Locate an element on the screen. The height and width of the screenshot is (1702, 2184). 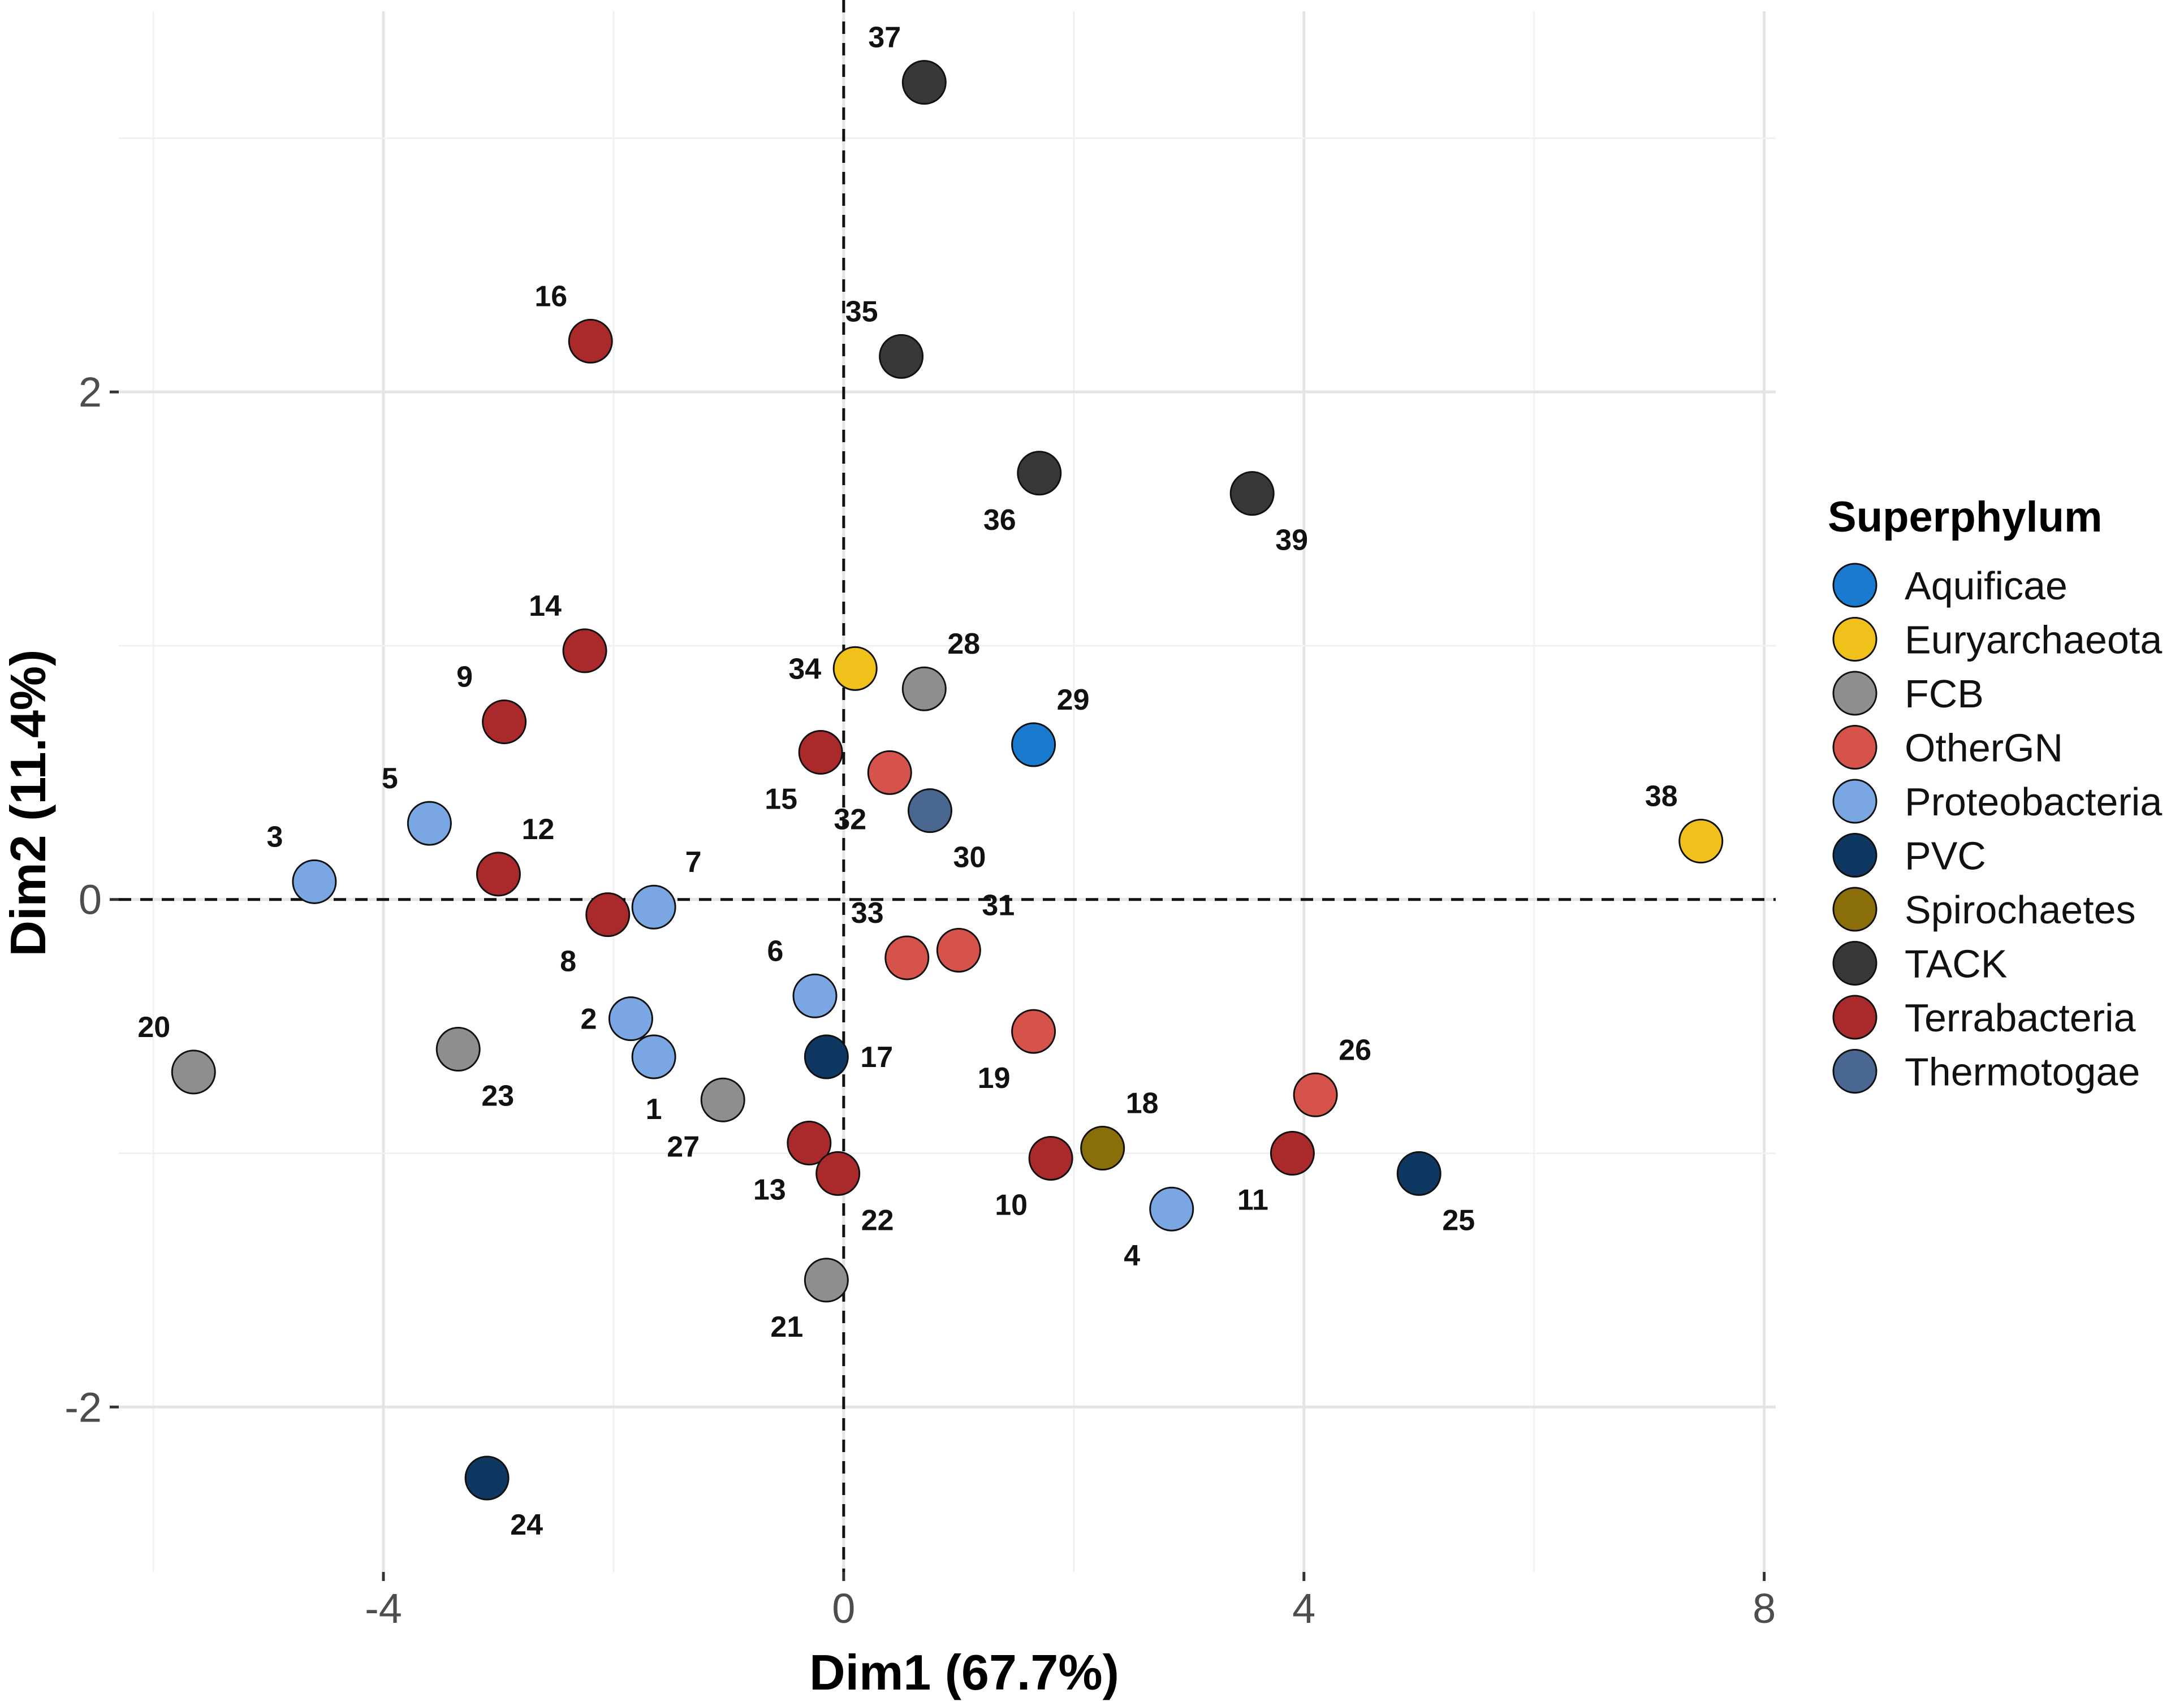
x-tick-label: 4 is located at coordinates (1303, 1608).